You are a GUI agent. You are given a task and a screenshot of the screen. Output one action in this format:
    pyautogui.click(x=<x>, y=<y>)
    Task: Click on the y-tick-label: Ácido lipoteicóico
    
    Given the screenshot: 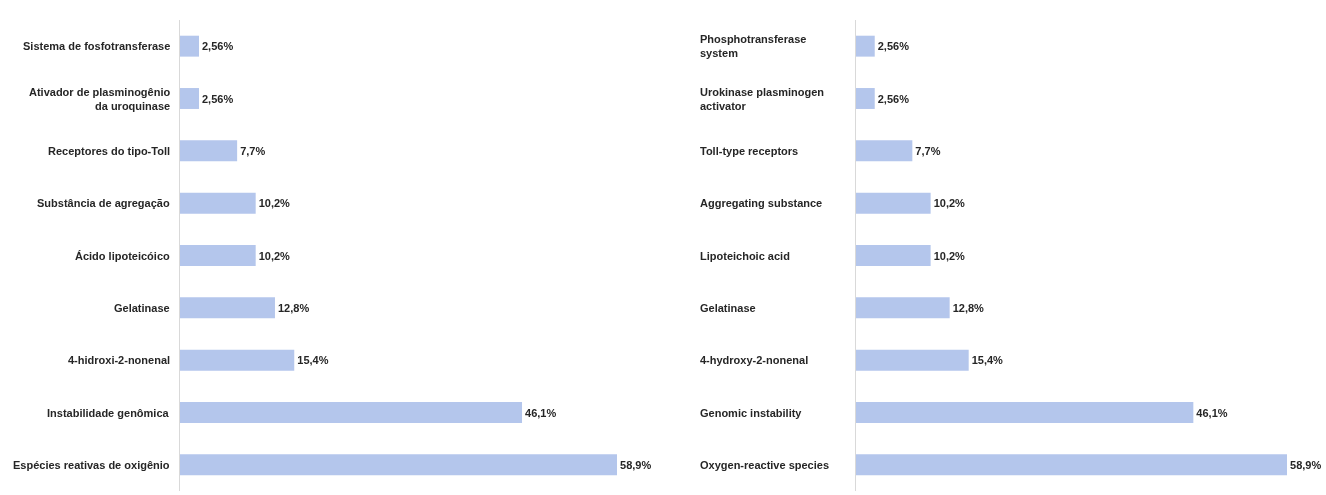 What is the action you would take?
    pyautogui.click(x=123, y=256)
    